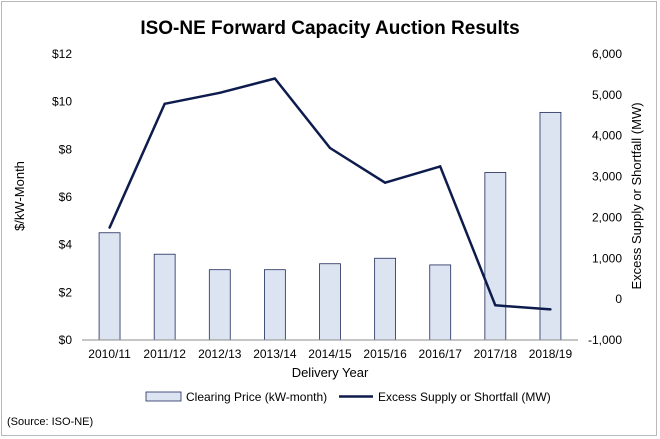 This screenshot has width=660, height=439. Describe the element at coordinates (385, 354) in the screenshot. I see `x-tick-label: 2015/16` at that location.